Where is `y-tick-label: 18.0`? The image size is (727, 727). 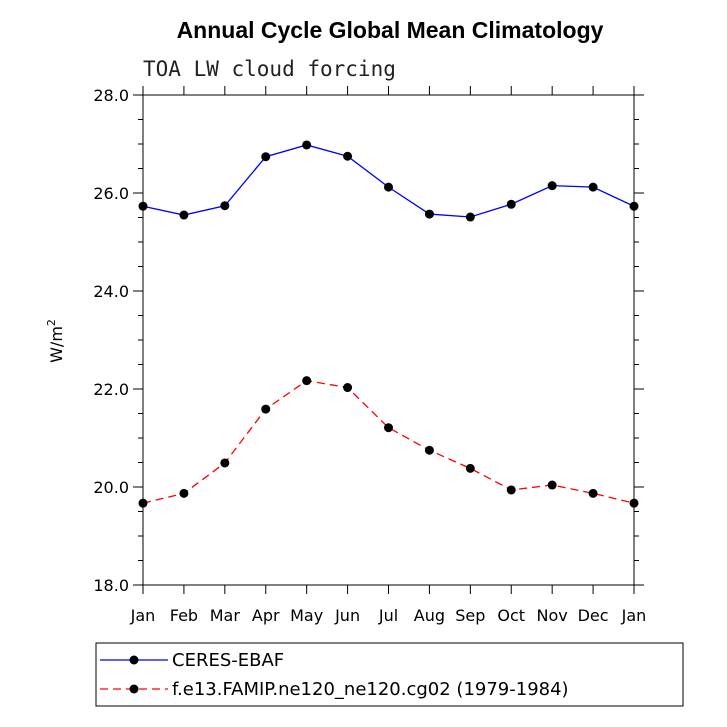 y-tick-label: 18.0 is located at coordinates (111, 585).